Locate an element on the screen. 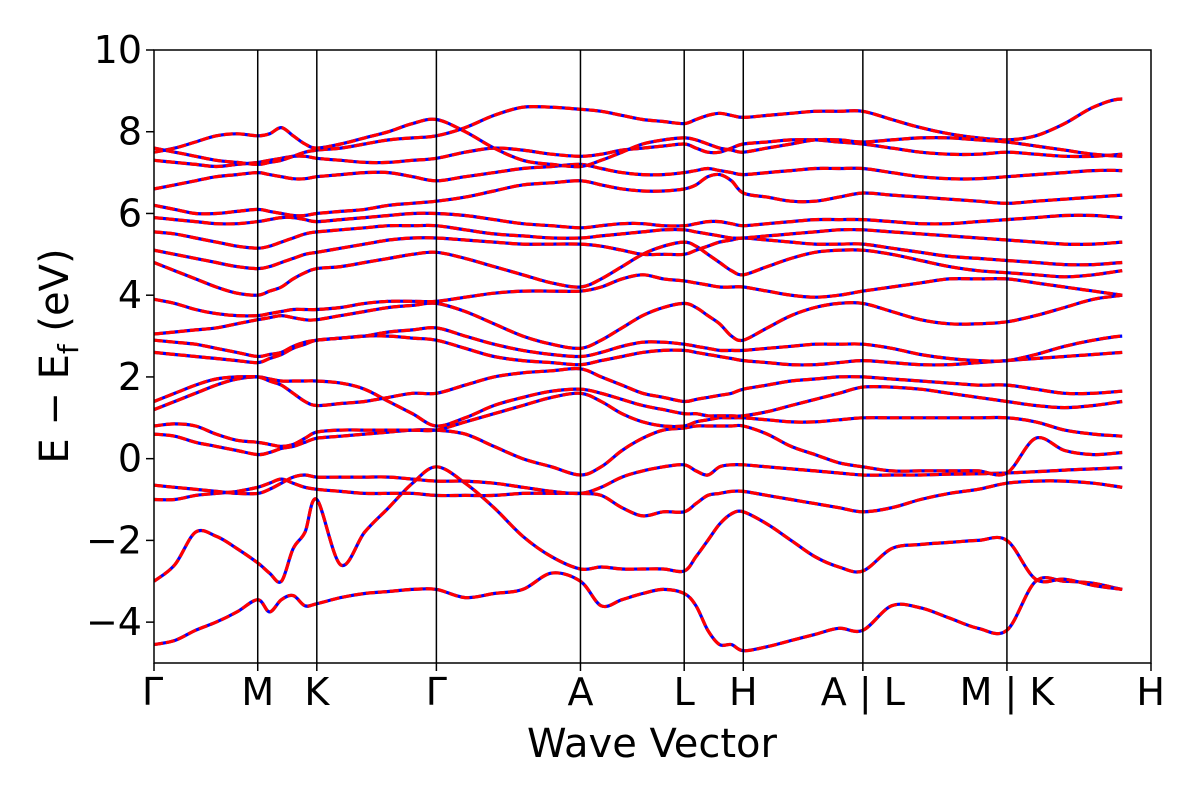  band-13-red-line is located at coordinates (638, 268).